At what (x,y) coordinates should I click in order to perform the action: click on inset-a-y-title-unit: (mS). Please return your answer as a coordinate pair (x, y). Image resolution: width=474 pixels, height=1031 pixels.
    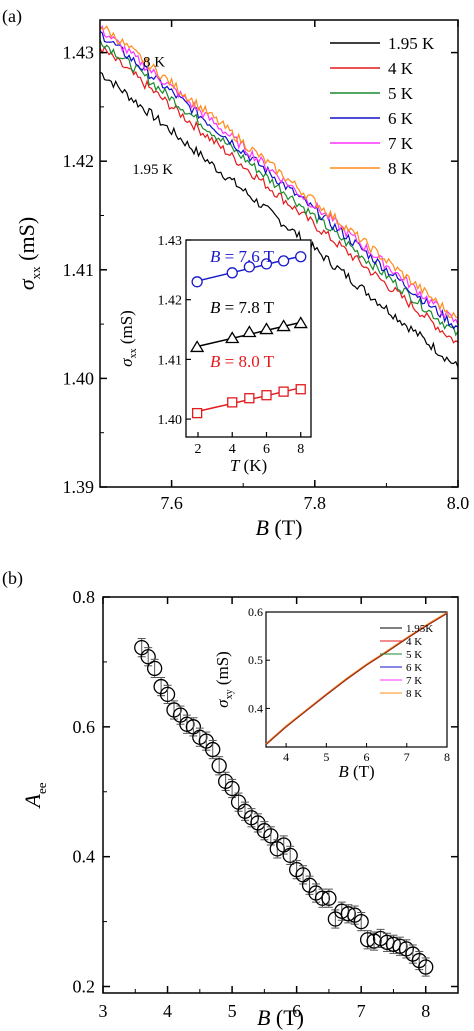
    Looking at the image, I should click on (126, 329).